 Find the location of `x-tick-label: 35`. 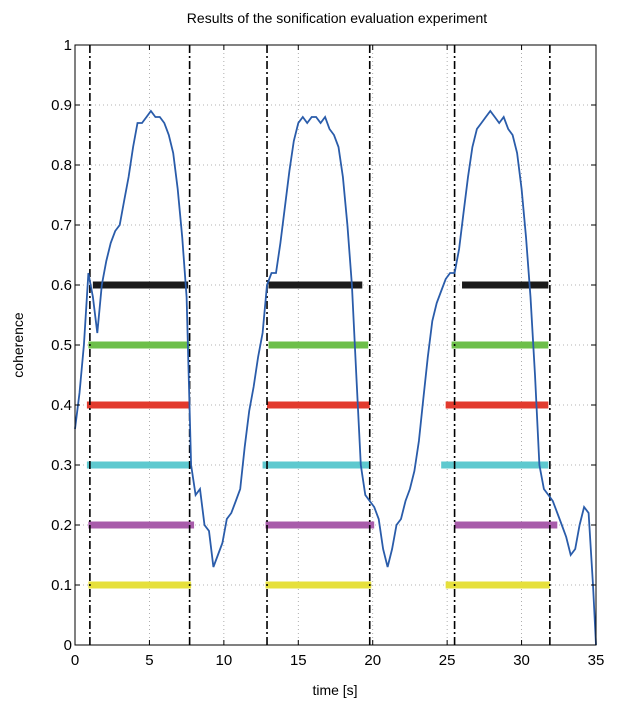

x-tick-label: 35 is located at coordinates (596, 660).